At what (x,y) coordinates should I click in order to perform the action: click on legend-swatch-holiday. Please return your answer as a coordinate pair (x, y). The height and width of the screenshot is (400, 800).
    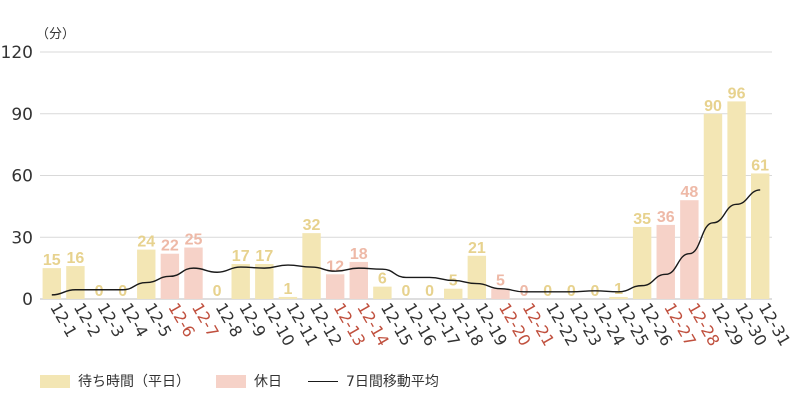
    Looking at the image, I should click on (231, 381).